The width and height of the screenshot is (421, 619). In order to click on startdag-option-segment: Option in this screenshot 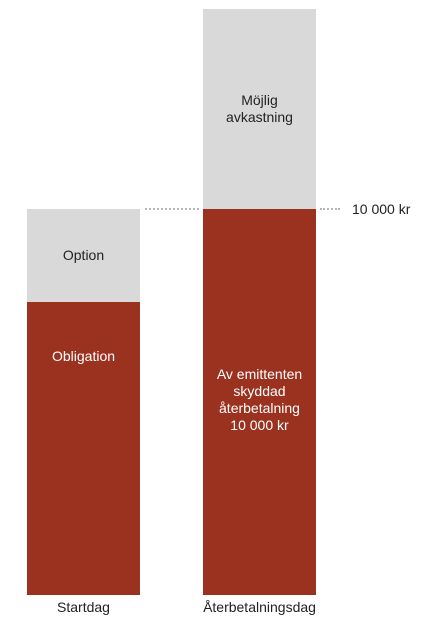, I will do `click(83, 255)`.